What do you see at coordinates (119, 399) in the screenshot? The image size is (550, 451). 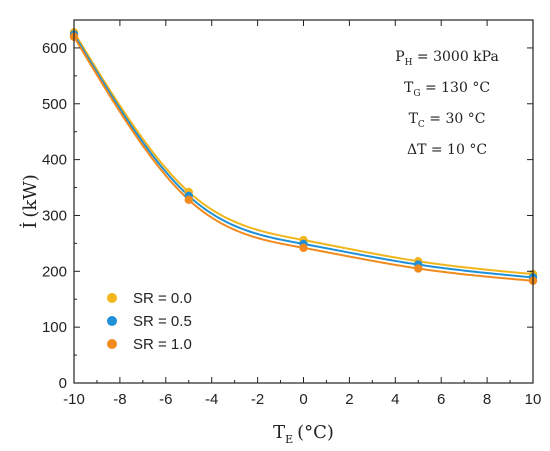 I see `x-tick-label: -8` at bounding box center [119, 399].